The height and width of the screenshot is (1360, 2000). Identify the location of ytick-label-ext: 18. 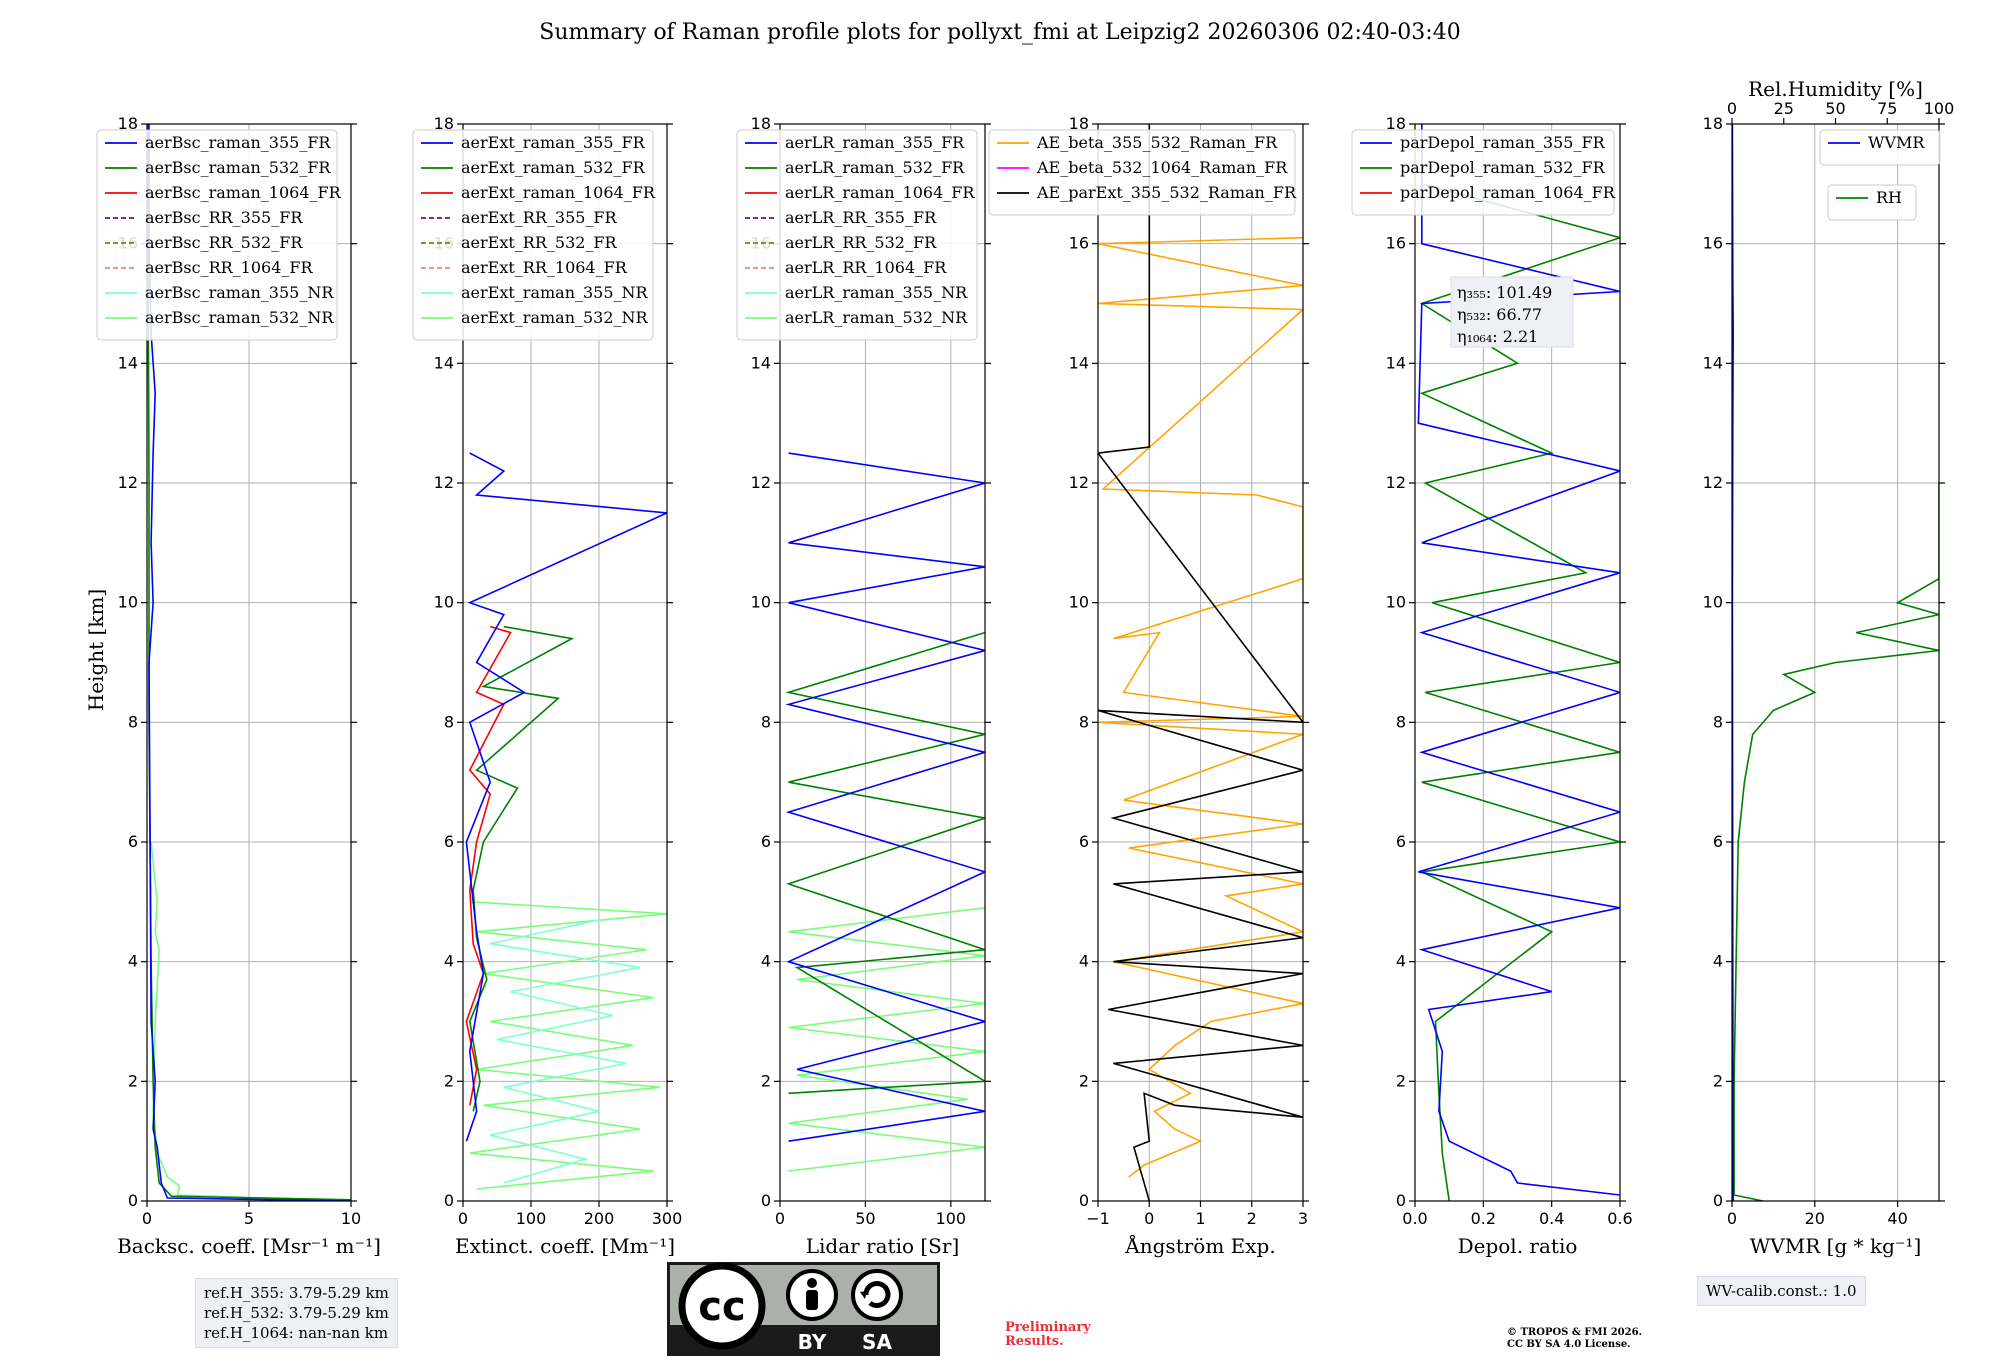
(444, 123).